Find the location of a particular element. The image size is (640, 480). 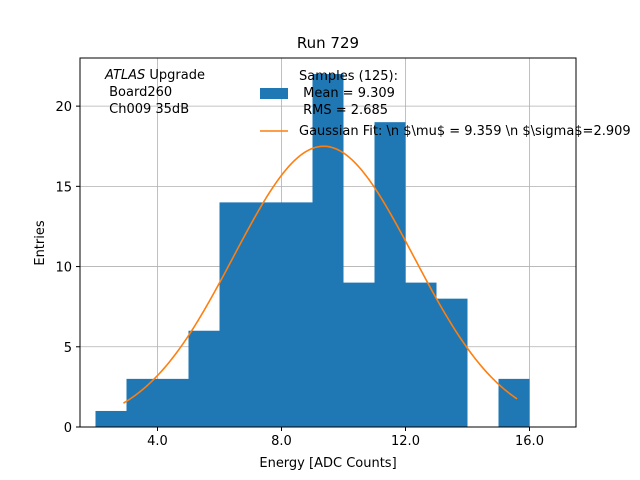

annotation-channel: Ch009 35dB is located at coordinates (147, 109).